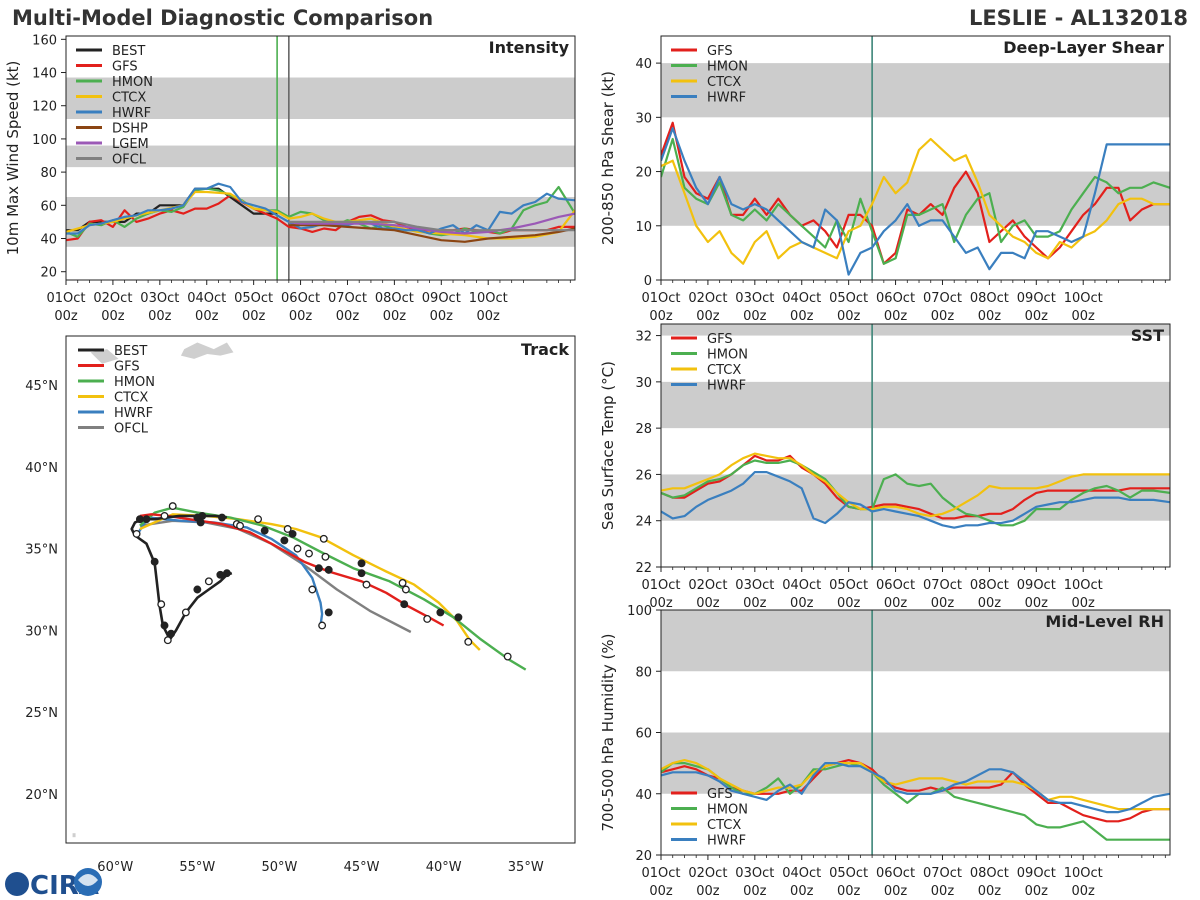 The width and height of the screenshot is (1200, 900). Describe the element at coordinates (17, 884) in the screenshot. I see `logo-globe-icon` at that location.